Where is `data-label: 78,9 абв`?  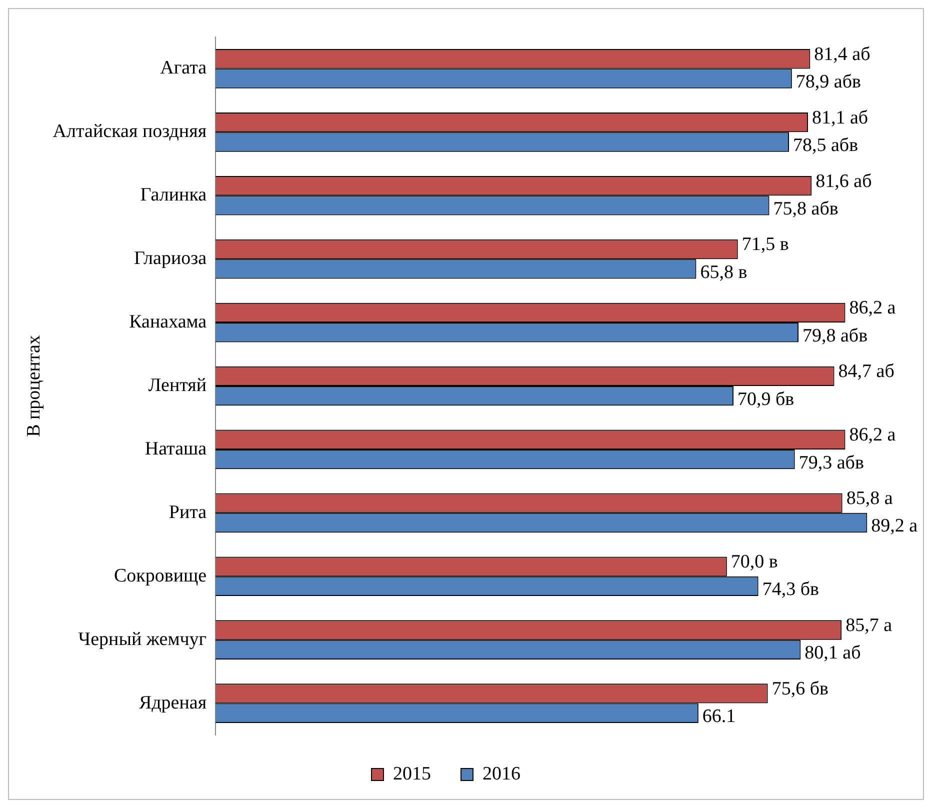 data-label: 78,9 абв is located at coordinates (829, 82).